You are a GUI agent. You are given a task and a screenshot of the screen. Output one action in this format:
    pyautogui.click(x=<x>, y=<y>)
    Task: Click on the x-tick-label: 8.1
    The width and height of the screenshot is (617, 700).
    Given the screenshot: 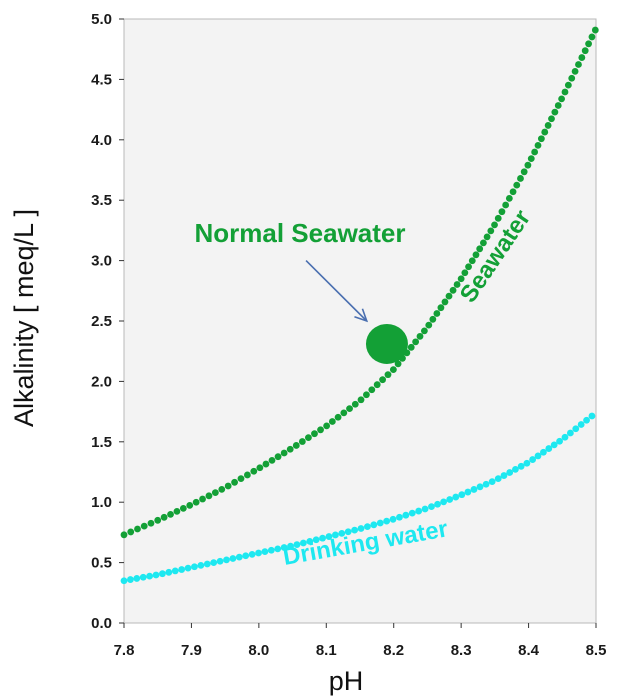 What is the action you would take?
    pyautogui.click(x=326, y=650)
    